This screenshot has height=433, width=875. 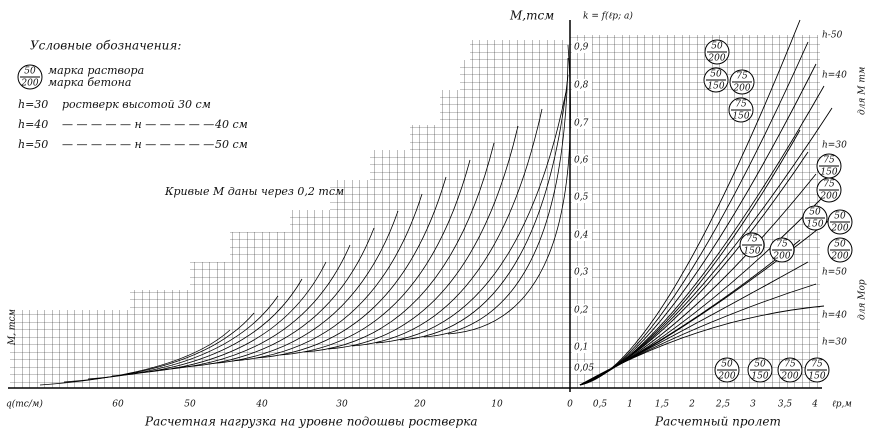 What do you see at coordinates (814, 405) in the screenshot?
I see `l-tick-label: 4` at bounding box center [814, 405].